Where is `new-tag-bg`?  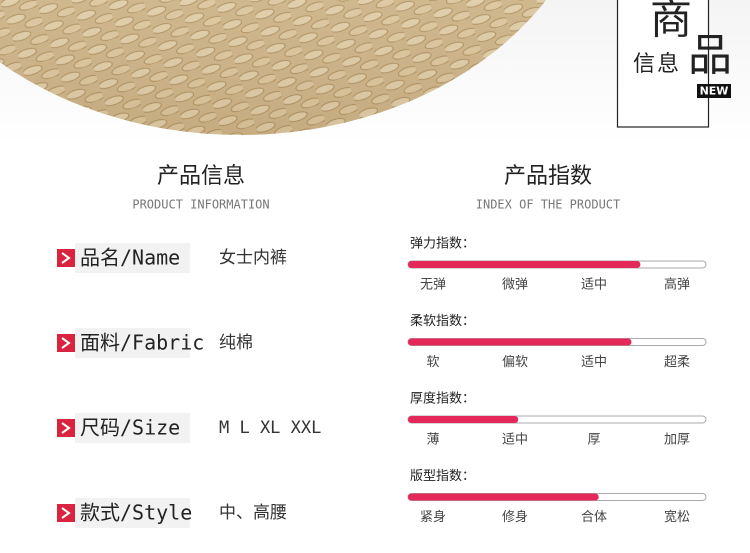 new-tag-bg is located at coordinates (714, 91).